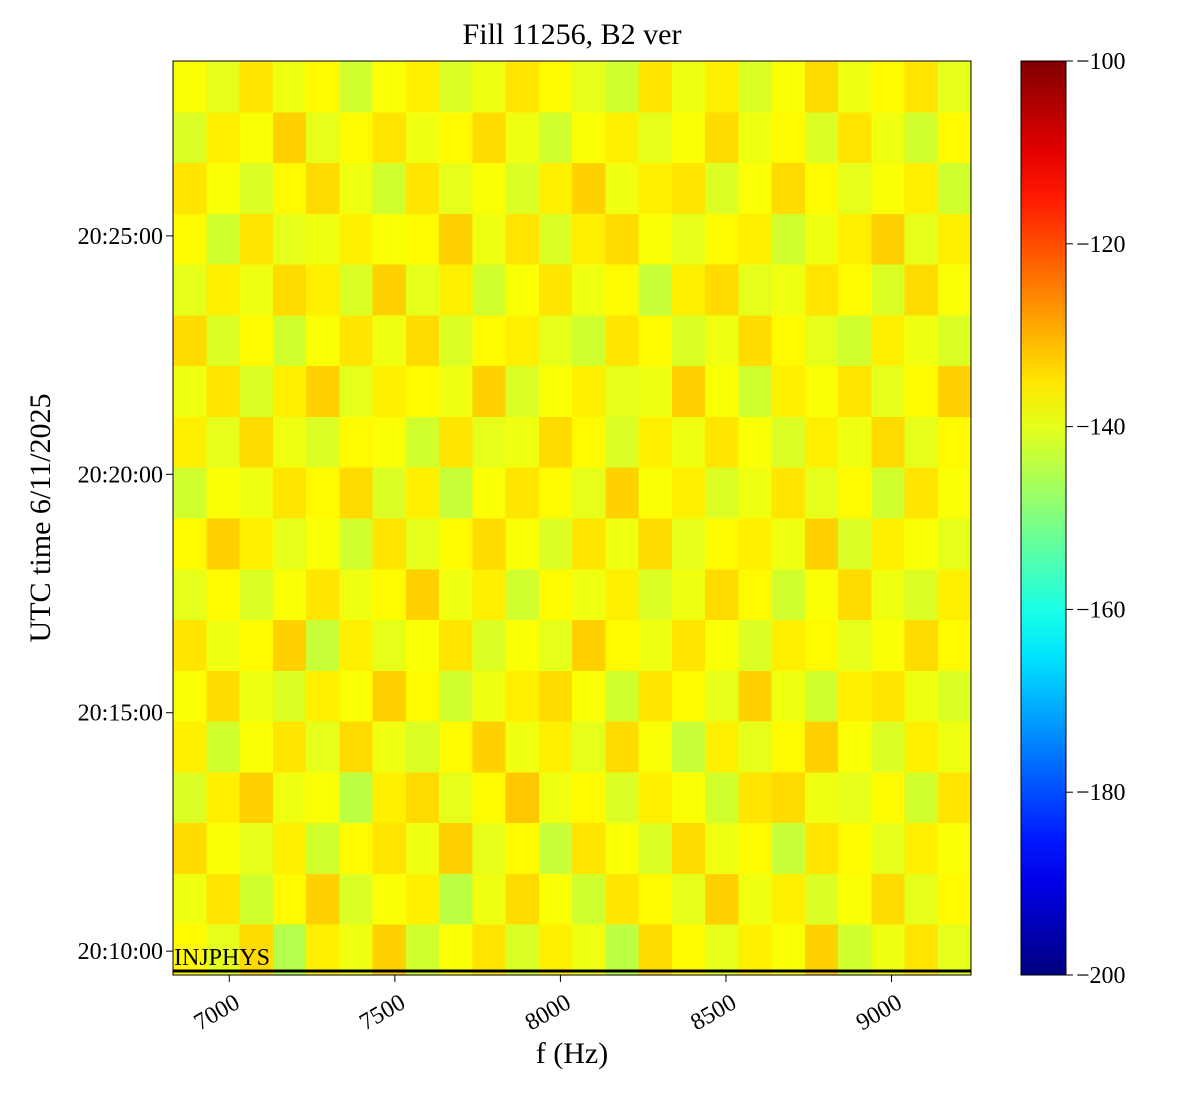 The height and width of the screenshot is (1100, 1200). Describe the element at coordinates (548, 1013) in the screenshot. I see `x-tick-label: 8000` at that location.